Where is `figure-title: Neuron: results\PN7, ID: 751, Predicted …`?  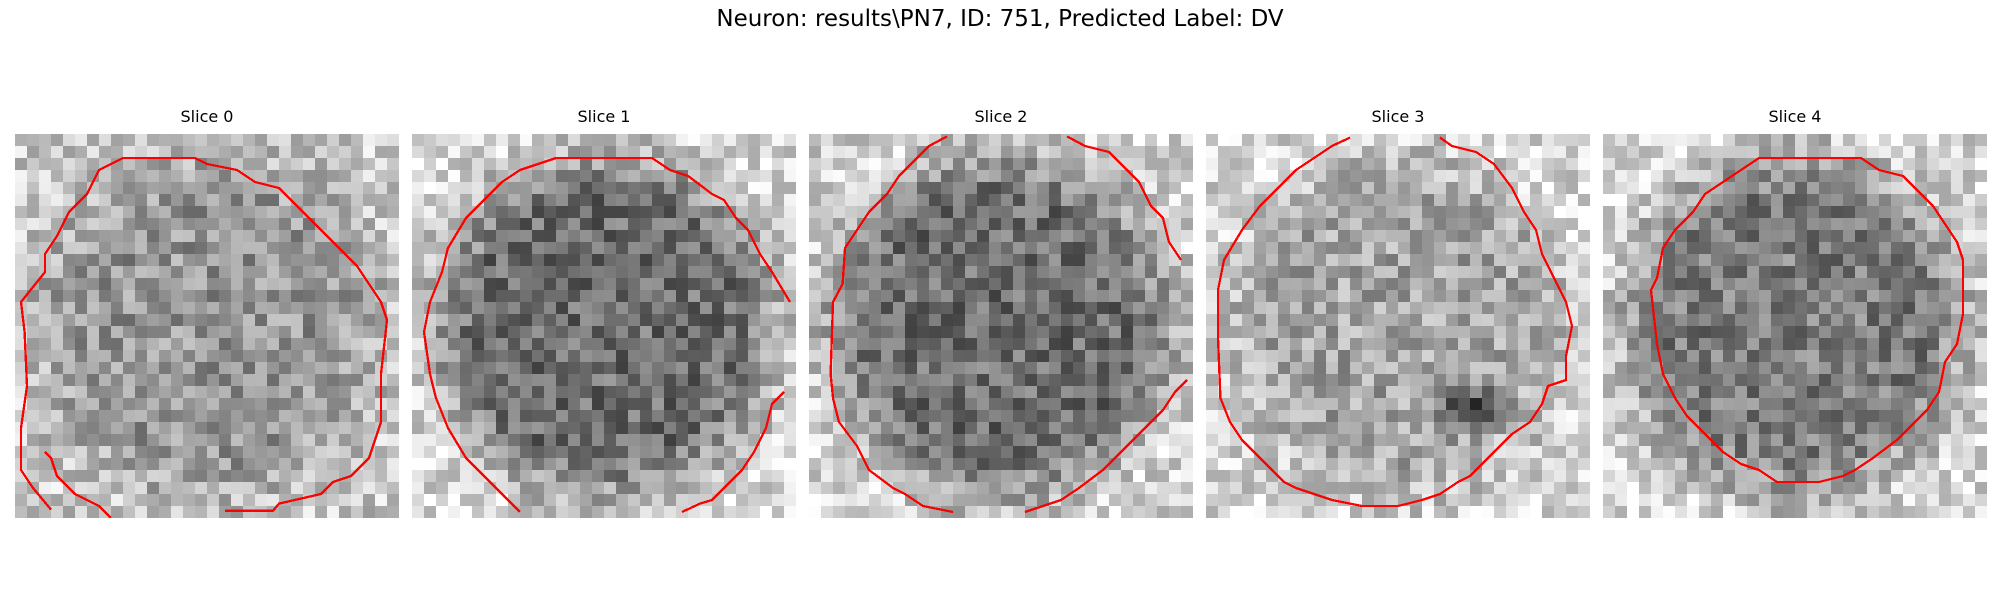 figure-title: Neuron: results\PN7, ID: 751, Predicted … is located at coordinates (1000, 19).